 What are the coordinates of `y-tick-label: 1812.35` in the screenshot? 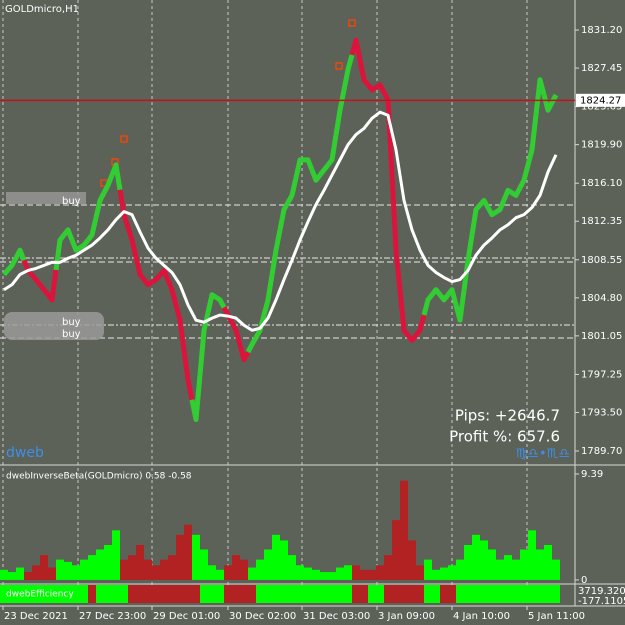 It's located at (601, 221).